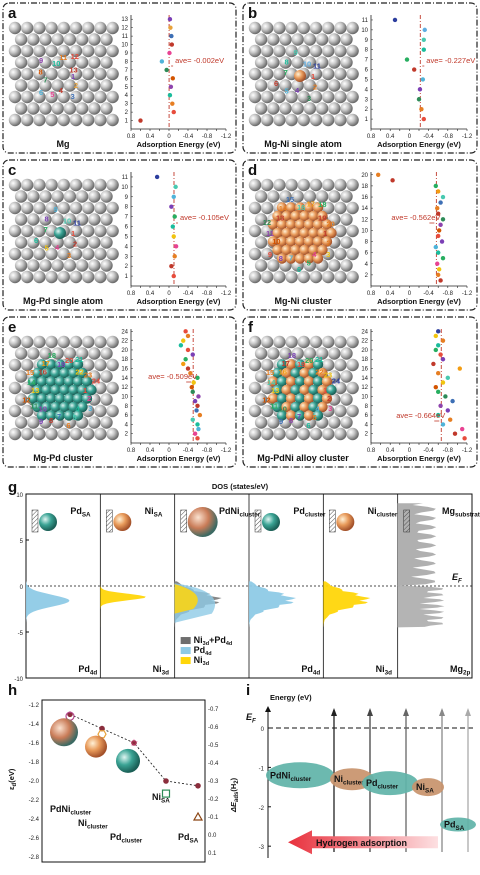  What do you see at coordinates (301, 364) in the screenshot?
I see `site-number: 19` at bounding box center [301, 364].